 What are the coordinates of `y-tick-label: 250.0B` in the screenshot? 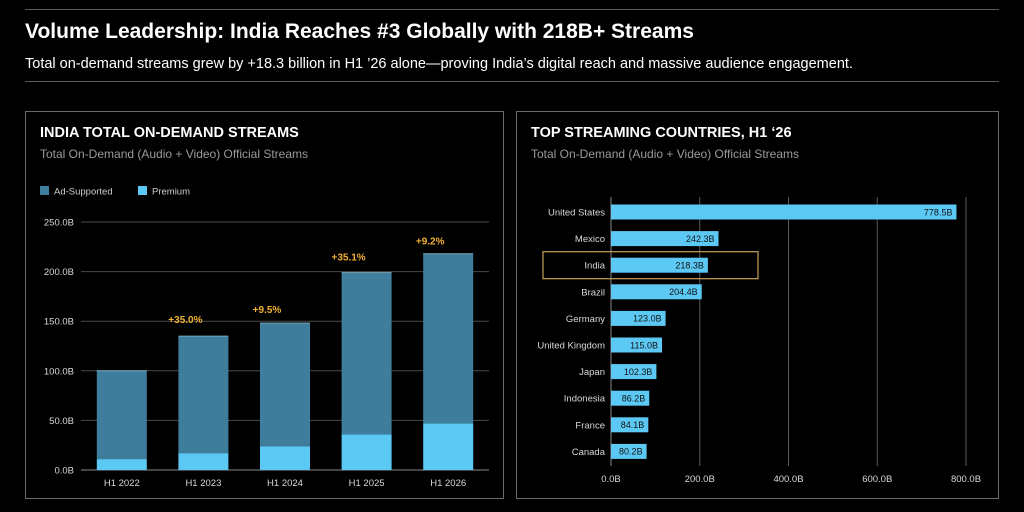 It's located at (59, 223).